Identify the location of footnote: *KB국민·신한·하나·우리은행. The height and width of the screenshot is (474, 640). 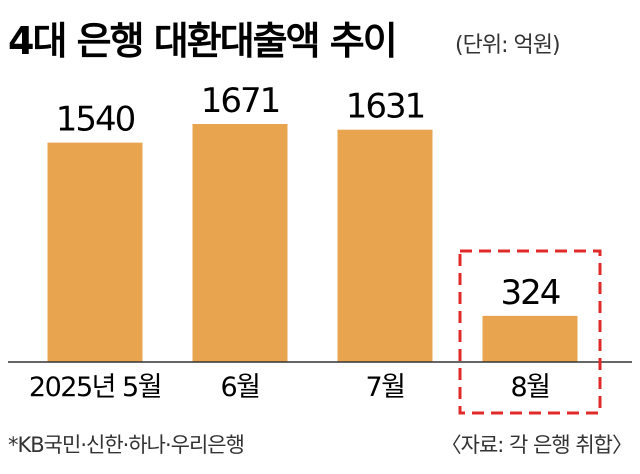
(126, 445).